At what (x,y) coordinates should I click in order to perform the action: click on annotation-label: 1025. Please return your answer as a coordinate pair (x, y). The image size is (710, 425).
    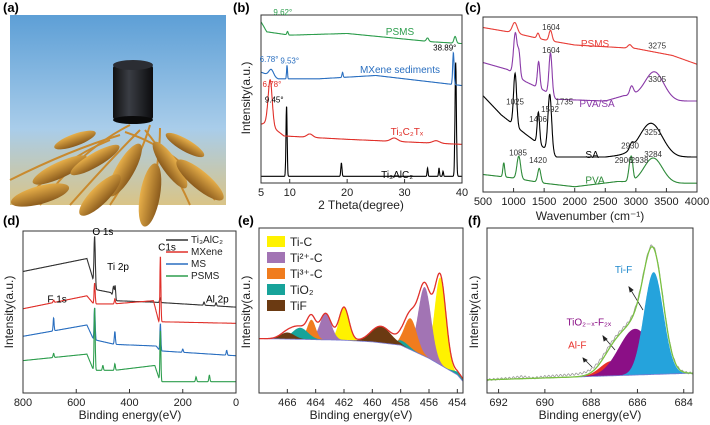
    Looking at the image, I should click on (515, 102).